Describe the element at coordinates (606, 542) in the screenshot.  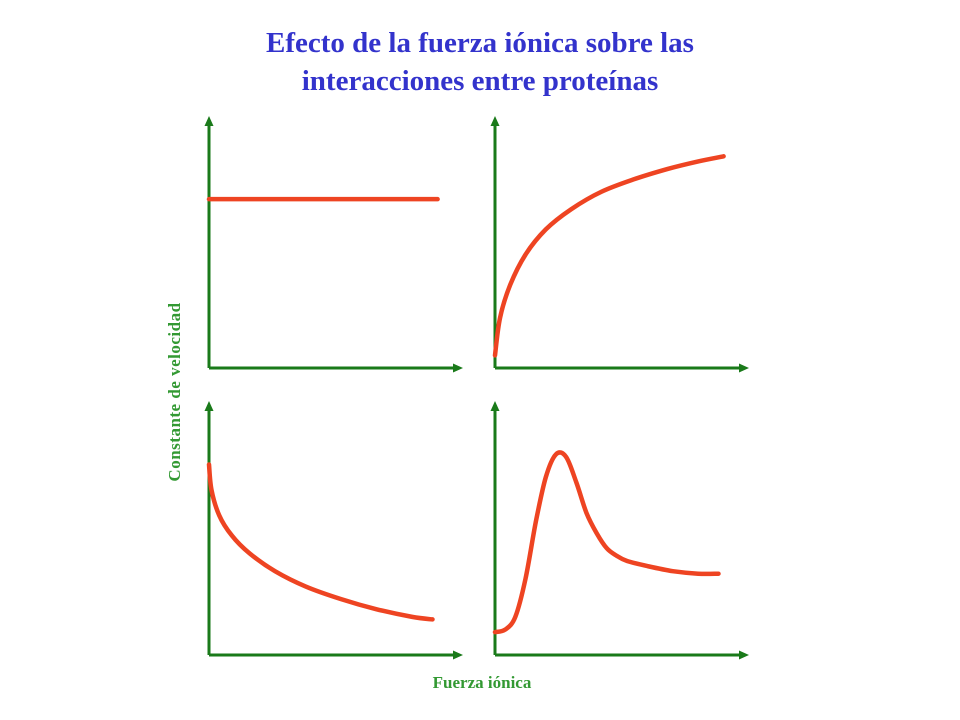
I see `series-line-peak` at that location.